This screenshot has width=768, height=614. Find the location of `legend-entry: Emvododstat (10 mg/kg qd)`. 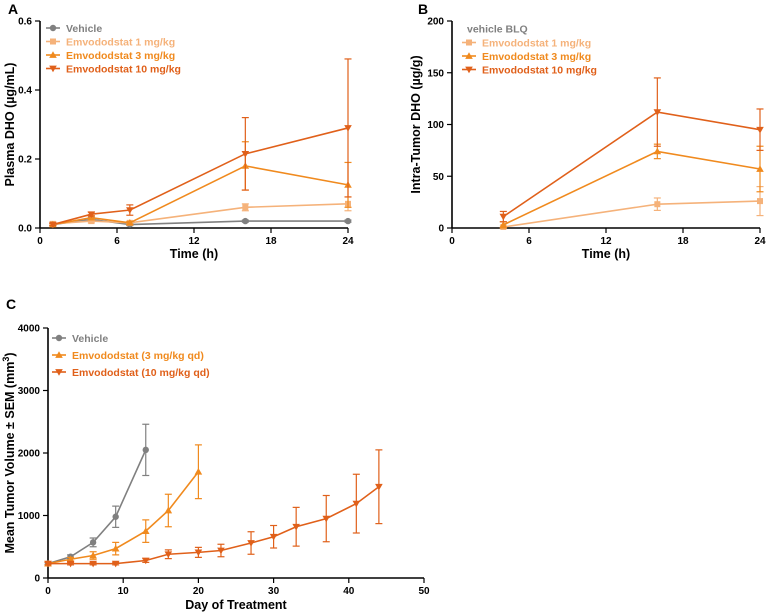

legend-entry: Emvododstat (10 mg/kg qd) is located at coordinates (131, 373).